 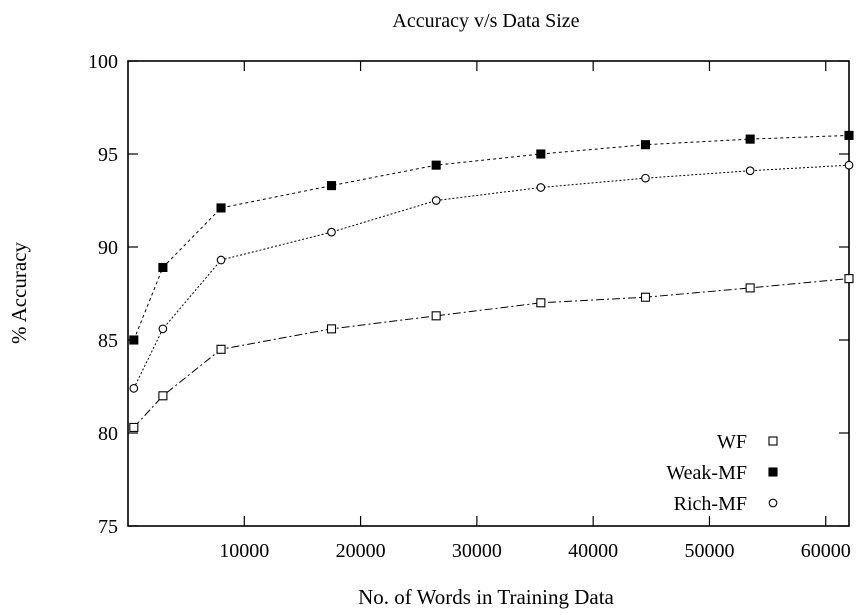 I want to click on y-tick-label: 90, so click(x=108, y=248).